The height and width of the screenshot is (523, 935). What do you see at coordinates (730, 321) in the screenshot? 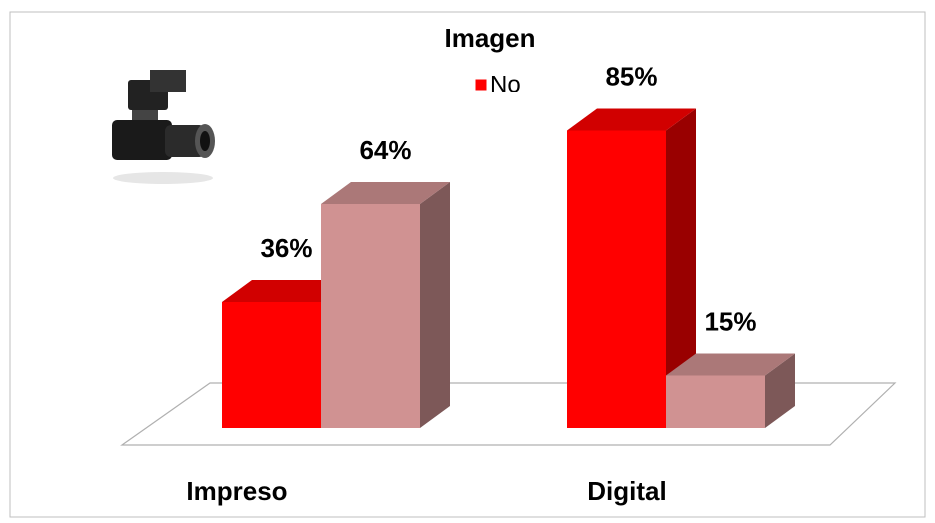
I see `value-label: 15%` at bounding box center [730, 321].